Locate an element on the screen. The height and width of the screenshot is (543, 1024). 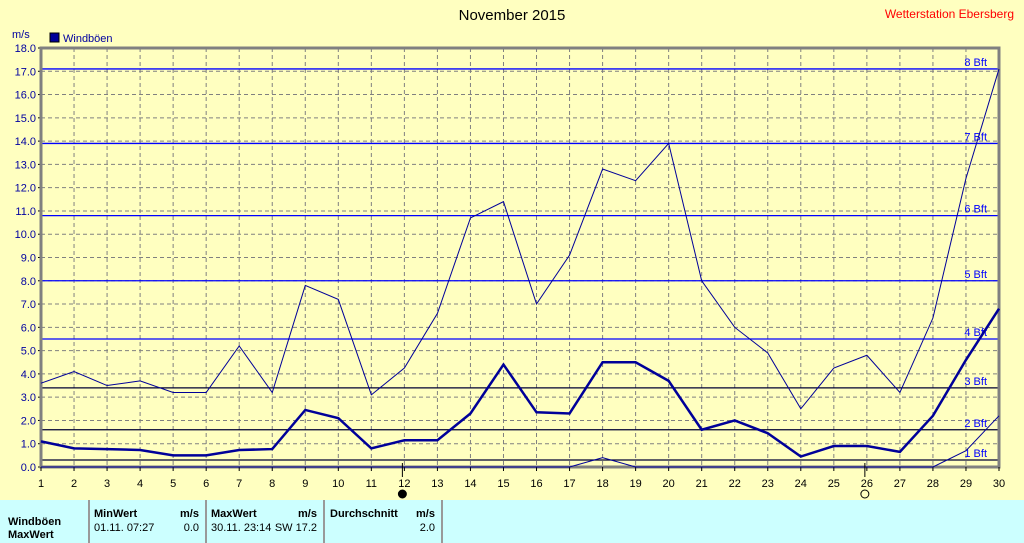
y-tick-label: 13.0 is located at coordinates (25, 165).